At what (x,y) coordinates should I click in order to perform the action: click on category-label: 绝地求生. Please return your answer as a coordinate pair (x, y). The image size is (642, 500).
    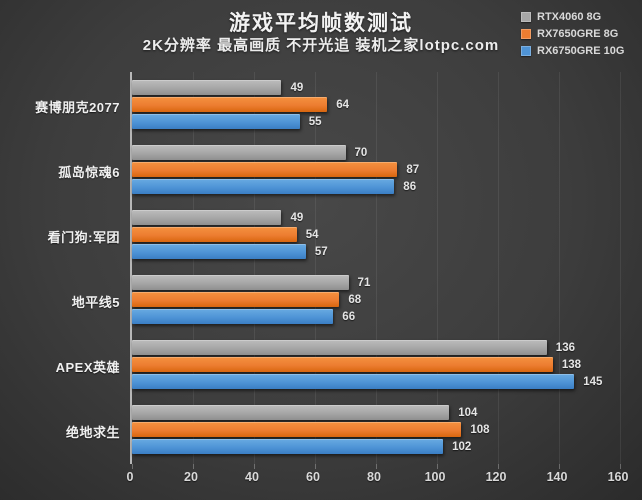
    Looking at the image, I should click on (92, 432).